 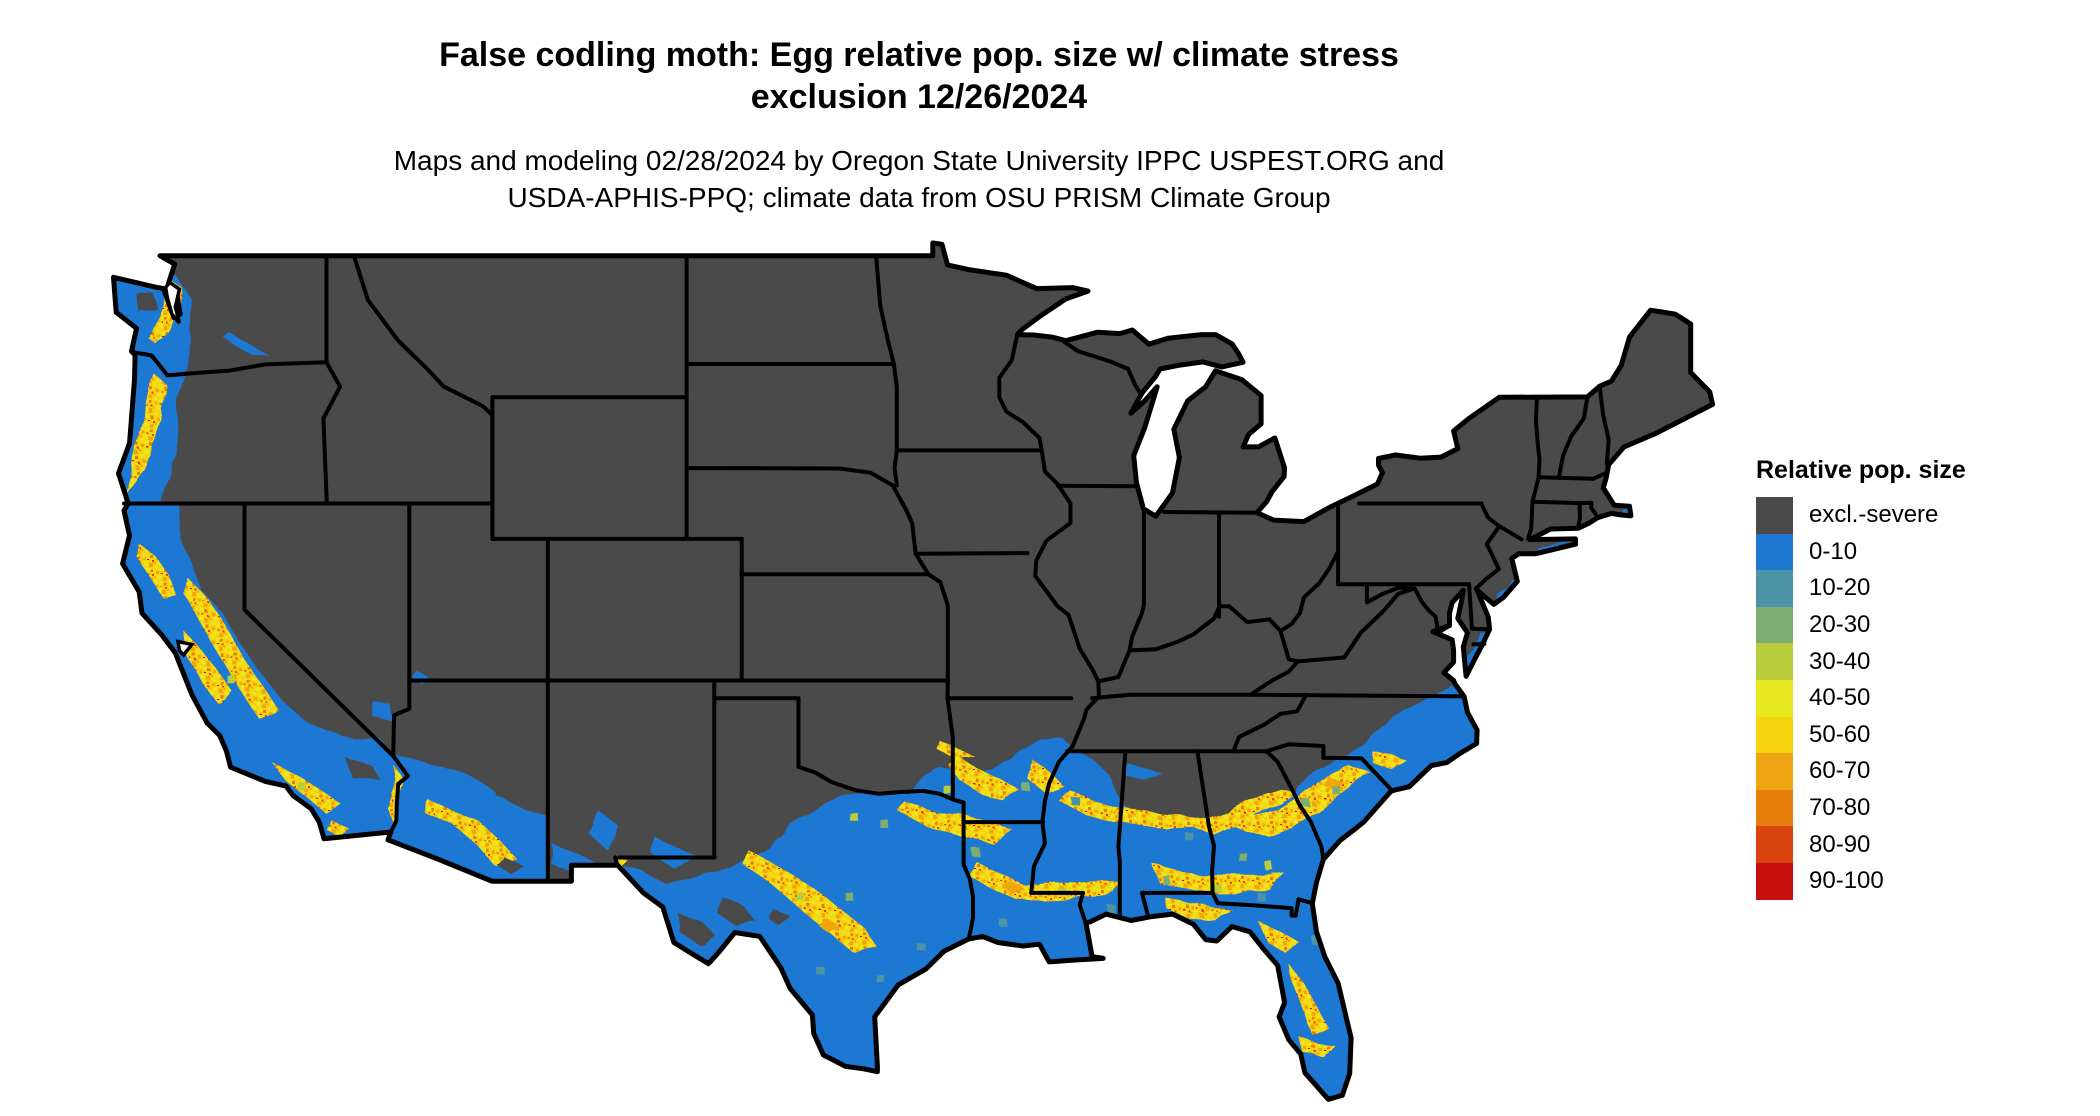 I want to click on legend-item-30-40: 30-40, so click(x=1861, y=661).